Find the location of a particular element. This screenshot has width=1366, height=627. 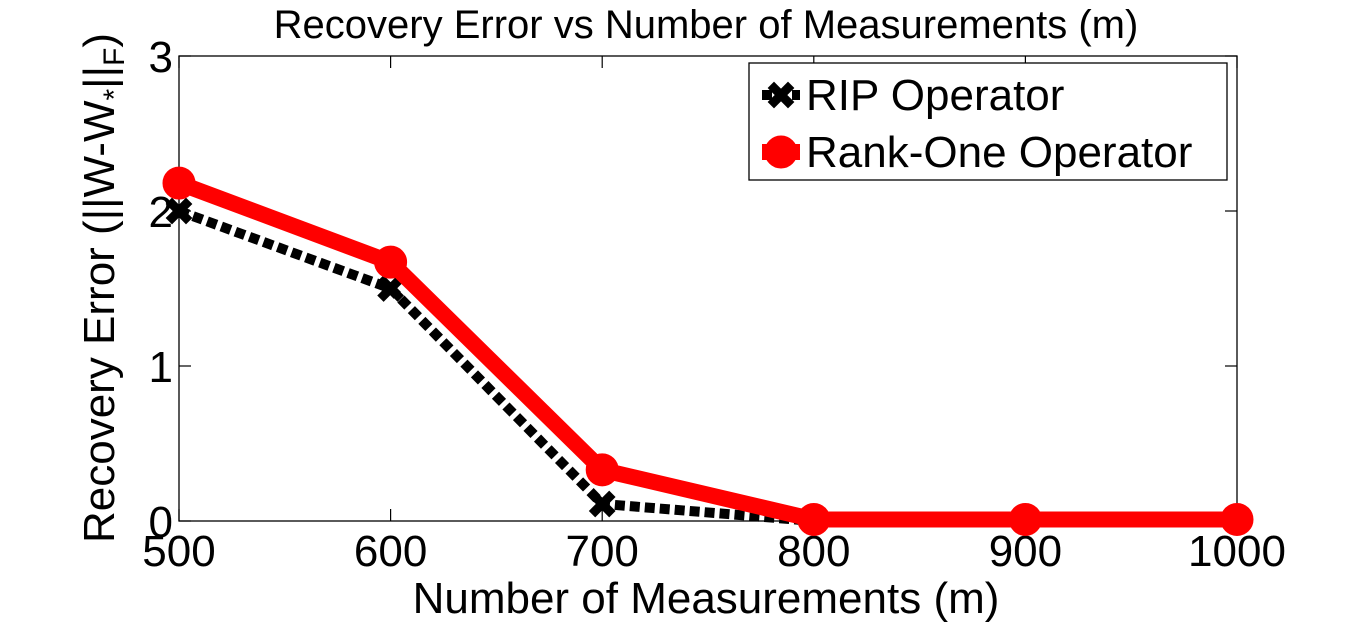

legend-box is located at coordinates (988, 121).